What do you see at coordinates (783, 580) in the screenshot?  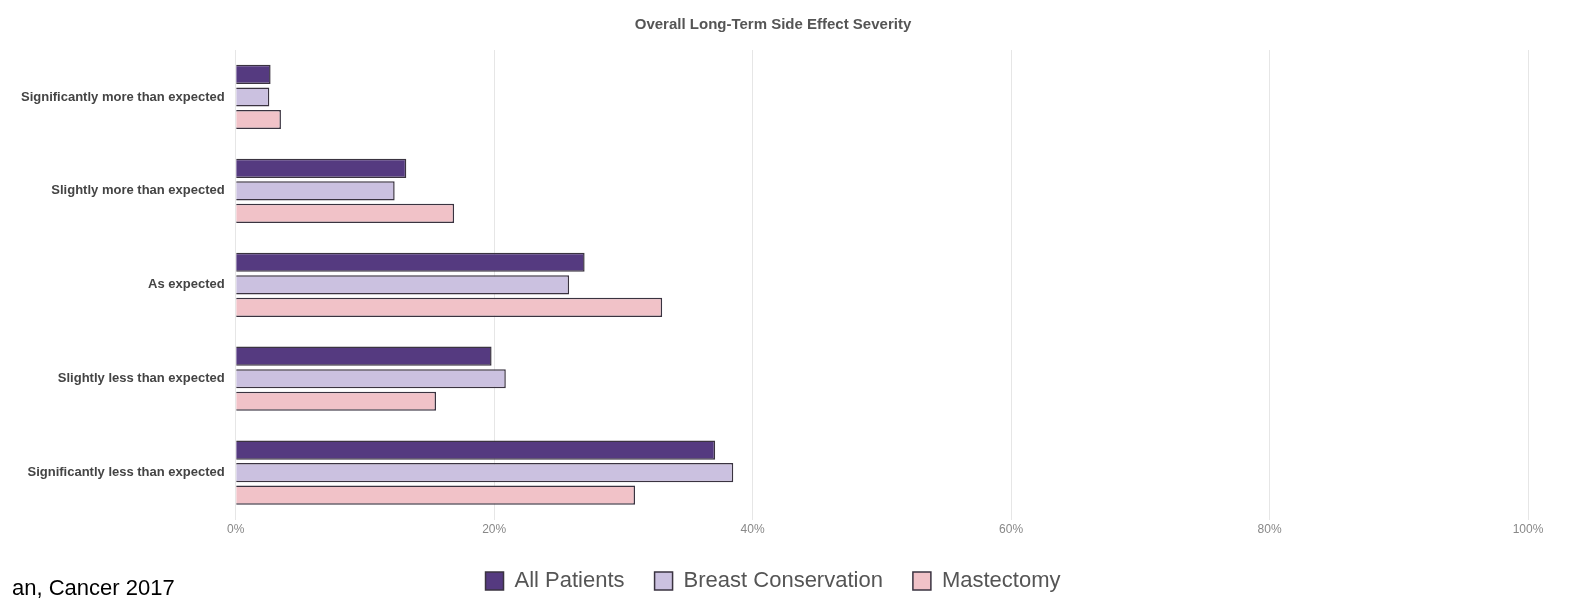 I see `legend-label: Breast Conservation` at bounding box center [783, 580].